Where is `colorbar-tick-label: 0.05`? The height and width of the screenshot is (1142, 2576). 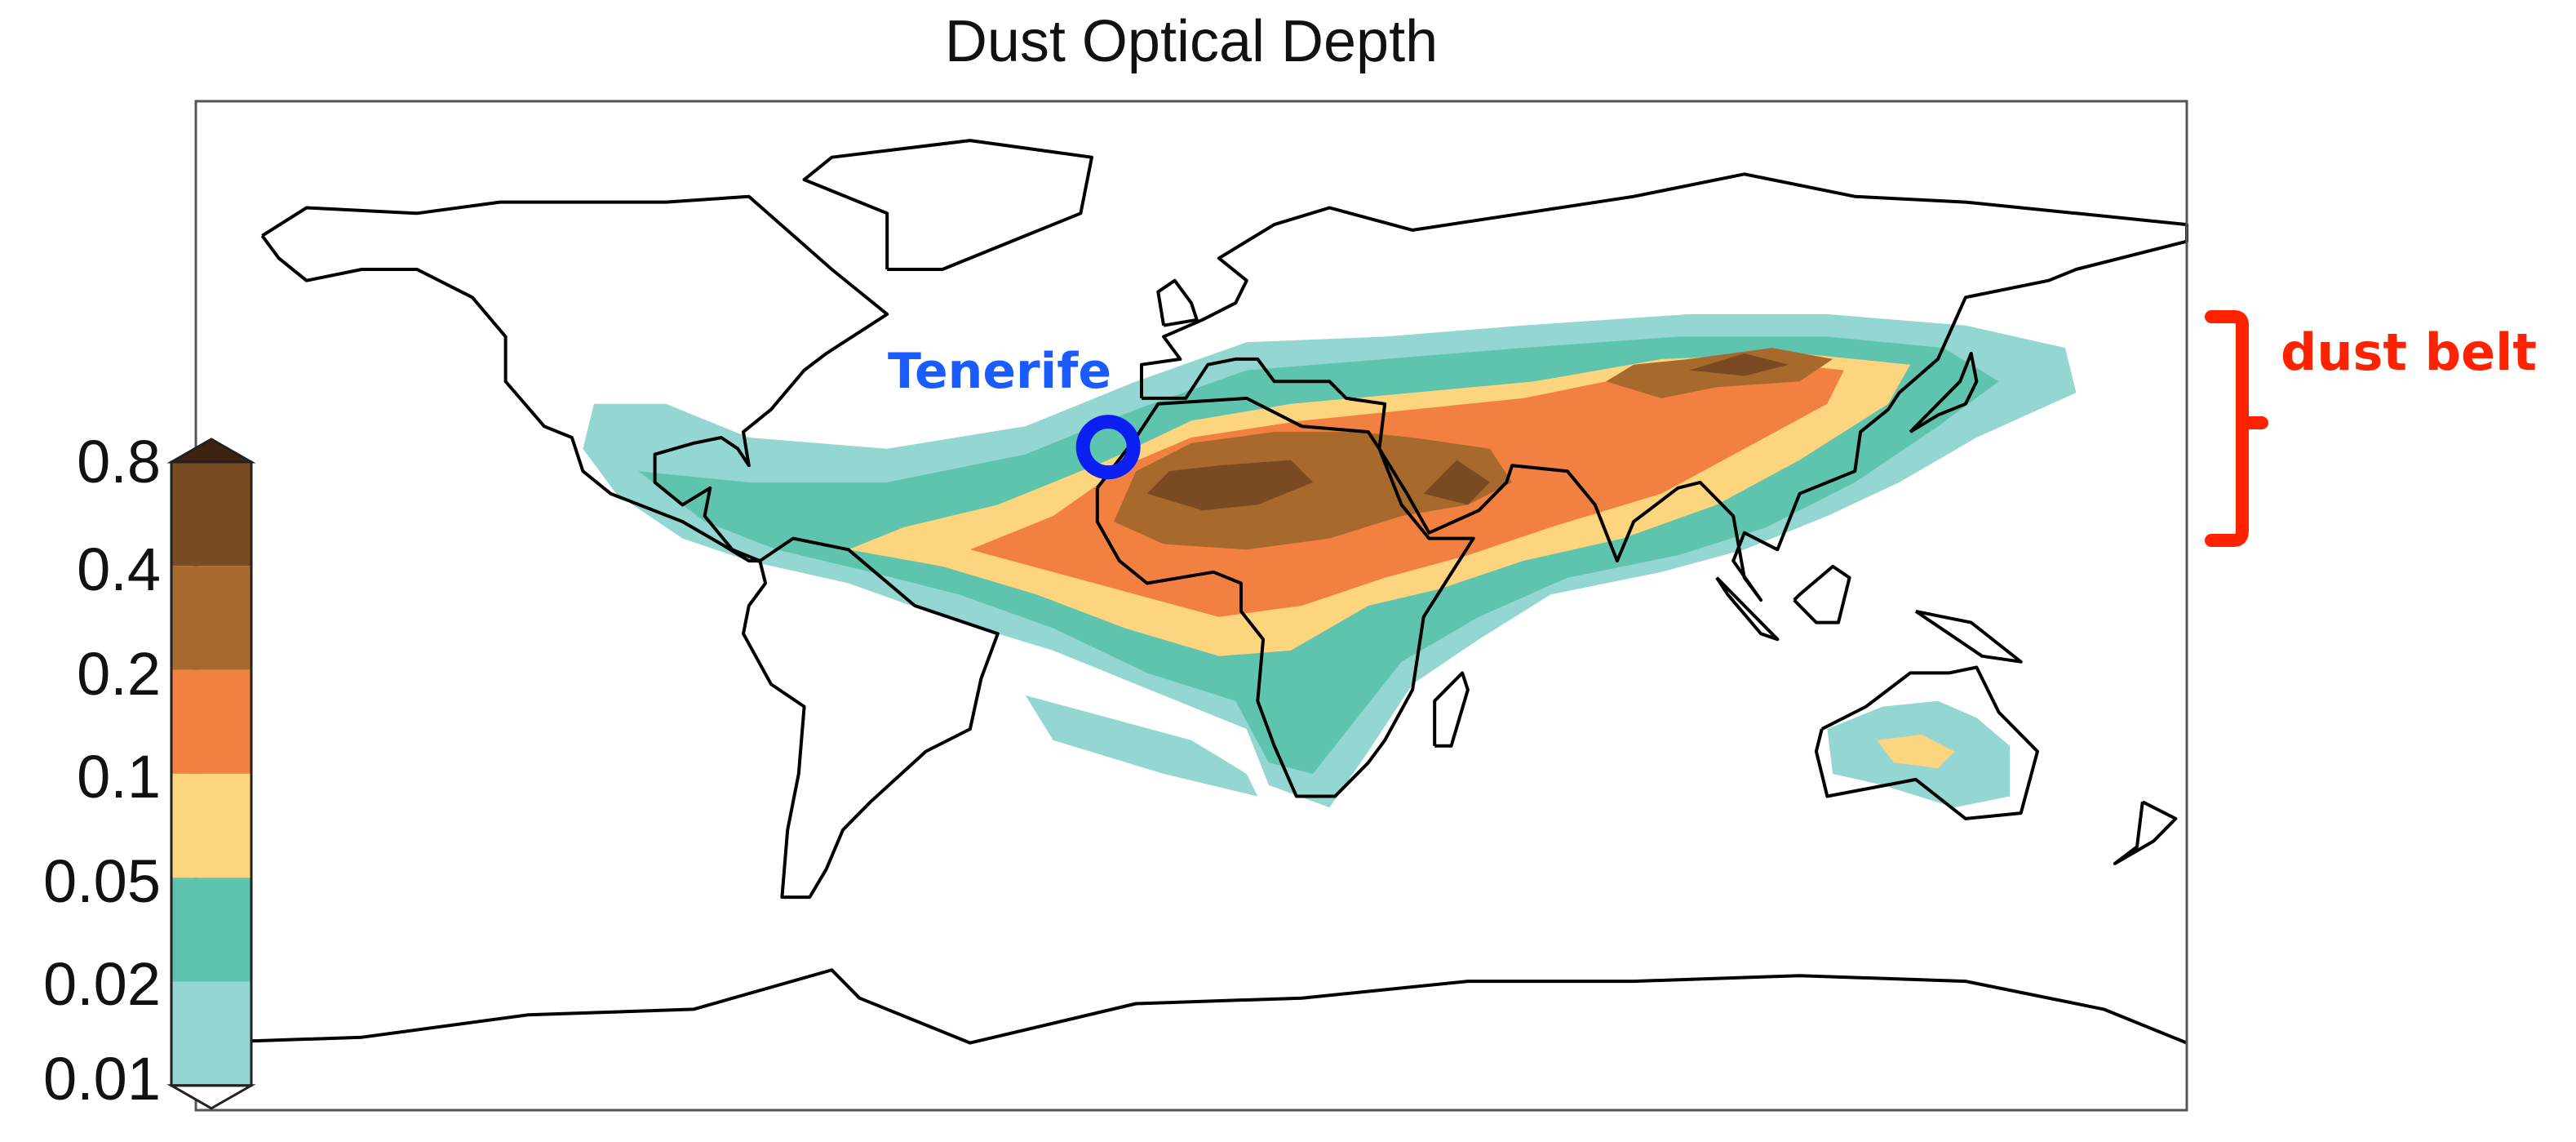
colorbar-tick-label: 0.05 is located at coordinates (101, 881).